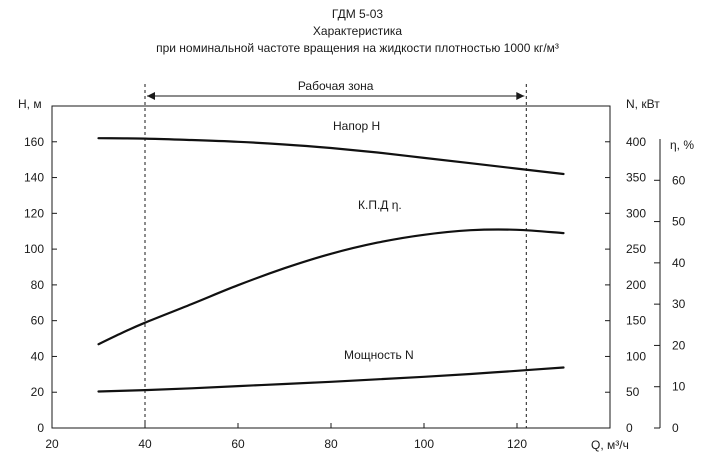 The width and height of the screenshot is (715, 467). I want to click on eta-tick-label: 0, so click(675, 428).